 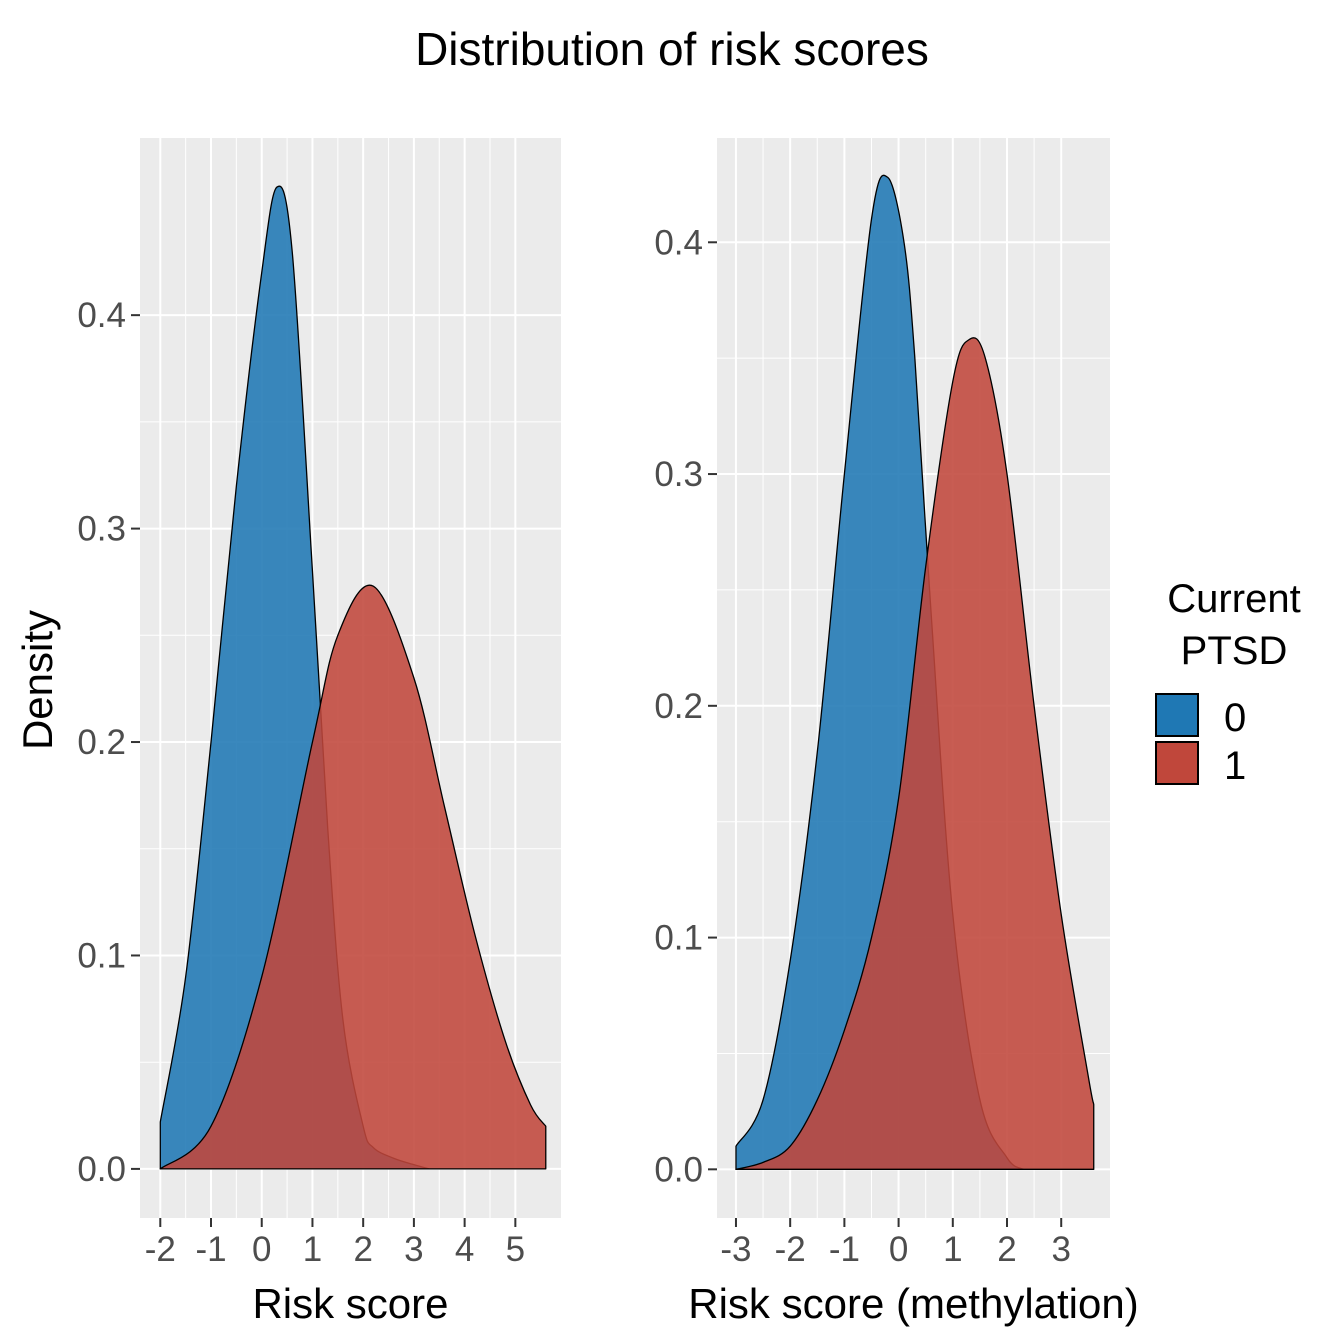 What do you see at coordinates (1235, 718) in the screenshot?
I see `legend-label-0: 0` at bounding box center [1235, 718].